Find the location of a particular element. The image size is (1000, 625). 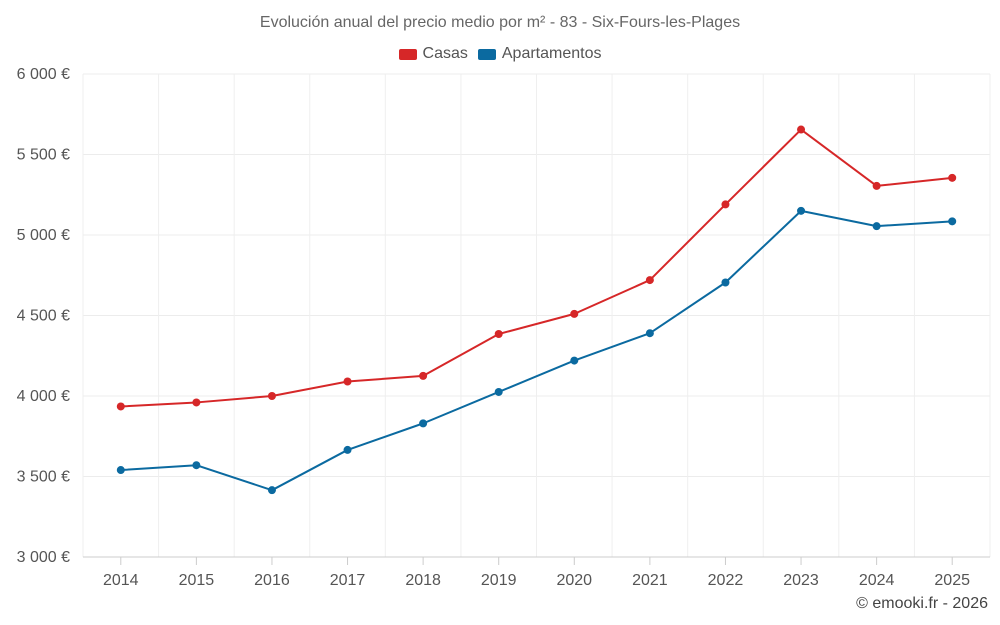

data-point-apartamentos-2017 is located at coordinates (347, 449).